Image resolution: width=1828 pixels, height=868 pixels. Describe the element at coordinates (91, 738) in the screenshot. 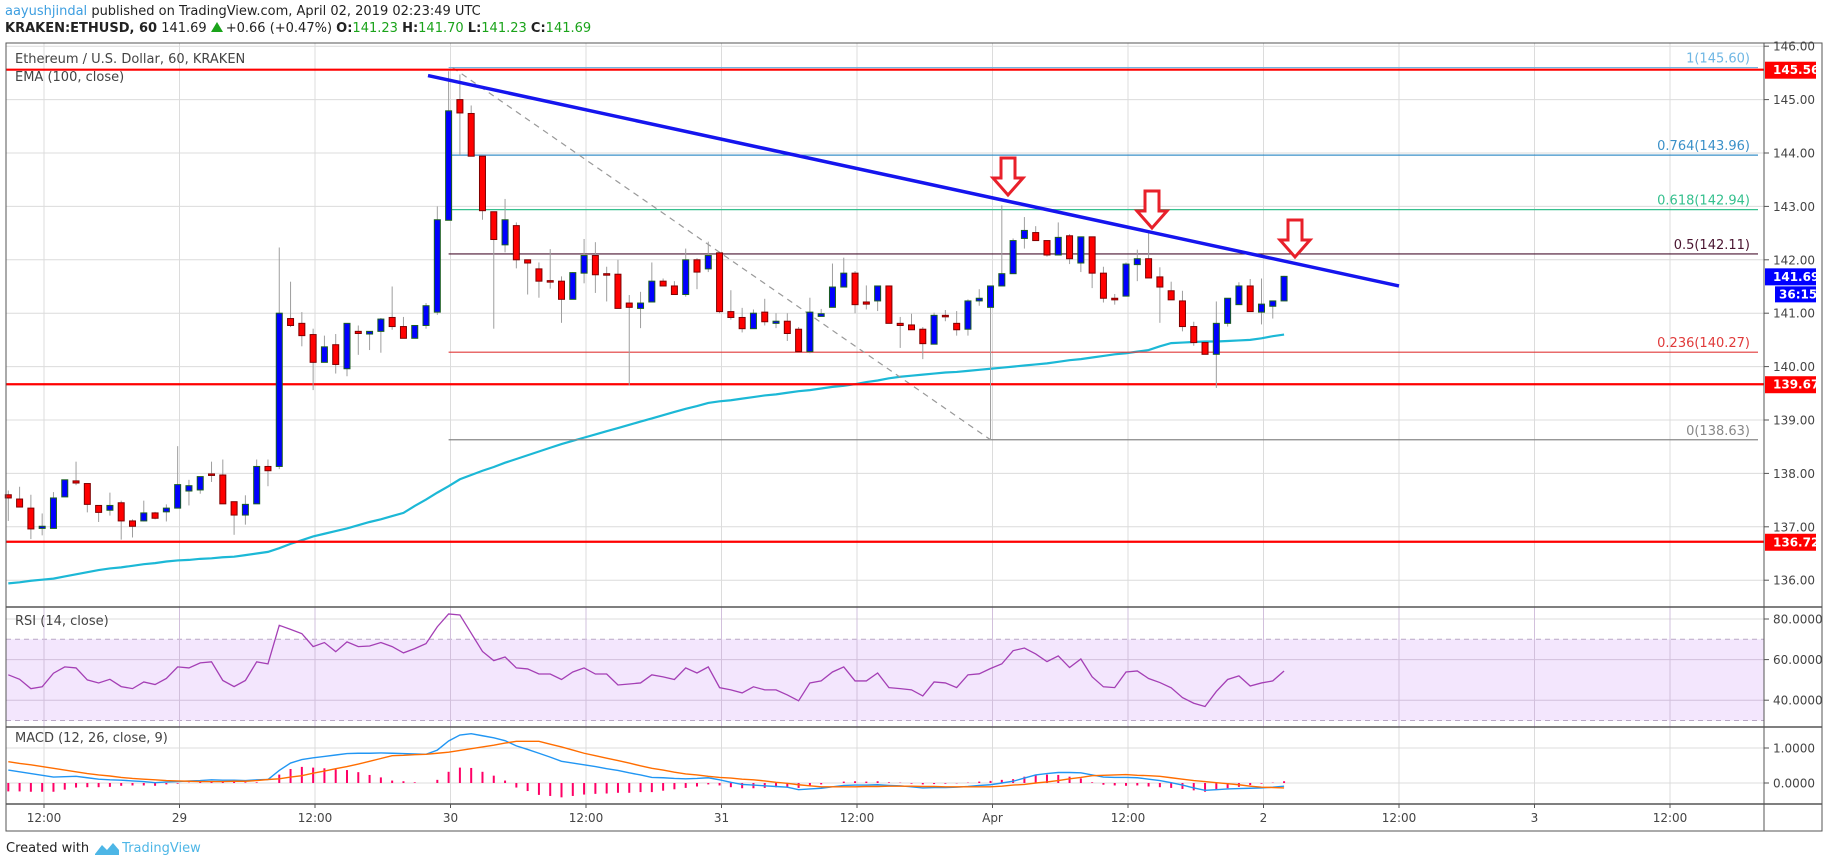

I see `macd-legend: MACD (12, 26, close, 9)` at that location.